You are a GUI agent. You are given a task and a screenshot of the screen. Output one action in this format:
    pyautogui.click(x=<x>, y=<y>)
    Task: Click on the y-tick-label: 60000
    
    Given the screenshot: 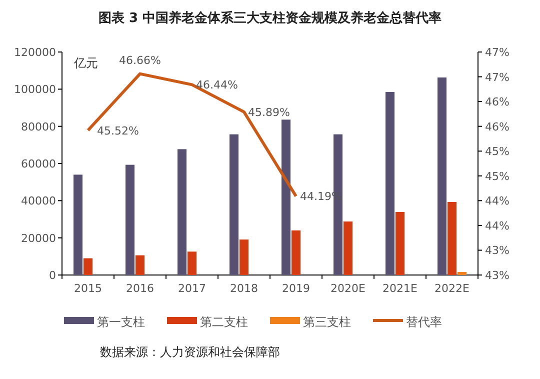 What is the action you would take?
    pyautogui.click(x=38, y=164)
    